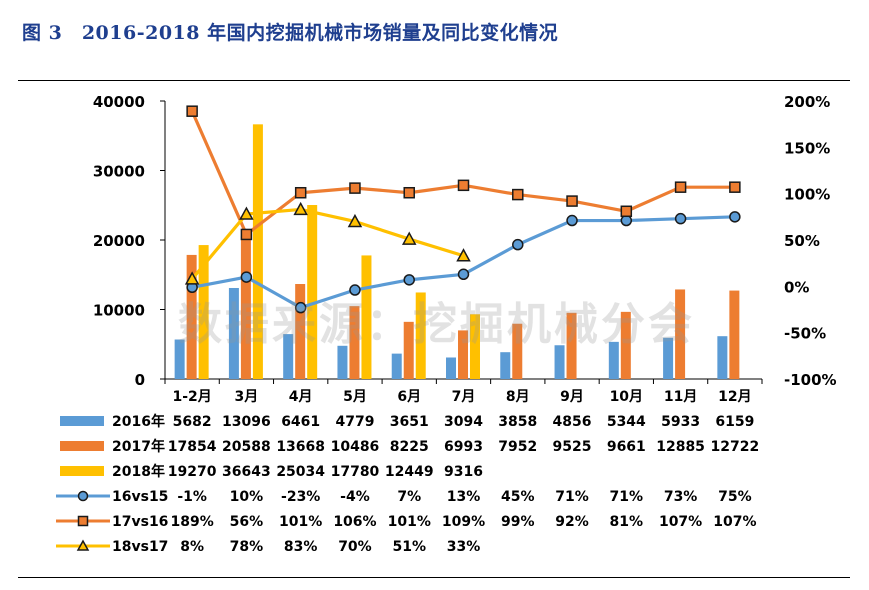 The width and height of the screenshot is (869, 590). Describe the element at coordinates (680, 447) in the screenshot. I see `data-label: 12885` at that location.